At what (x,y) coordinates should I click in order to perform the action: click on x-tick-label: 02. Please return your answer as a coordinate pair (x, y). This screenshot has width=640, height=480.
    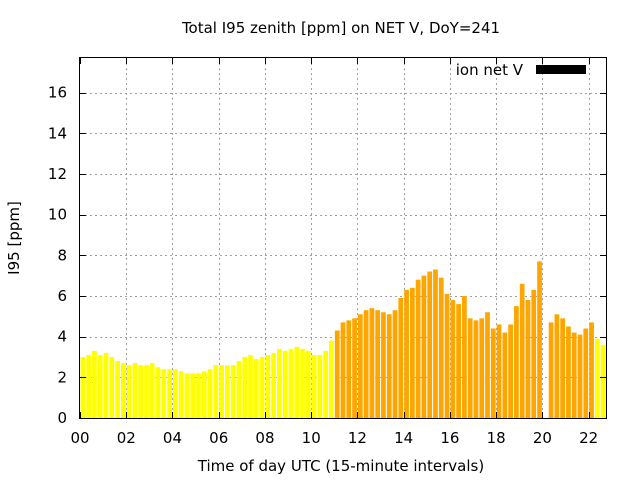
    Looking at the image, I should click on (126, 438).